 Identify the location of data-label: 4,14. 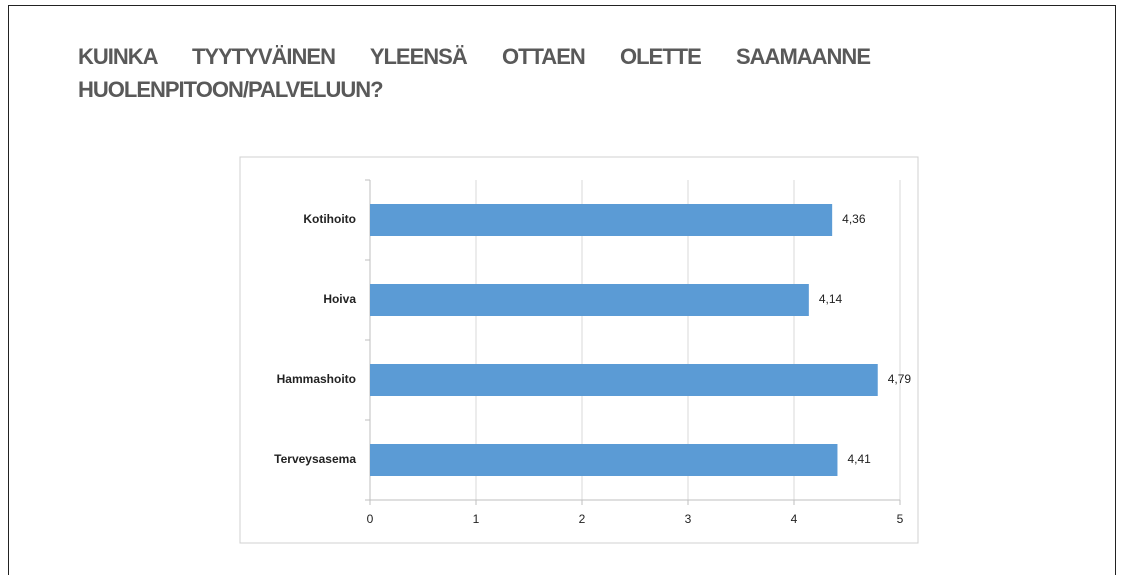
(831, 299).